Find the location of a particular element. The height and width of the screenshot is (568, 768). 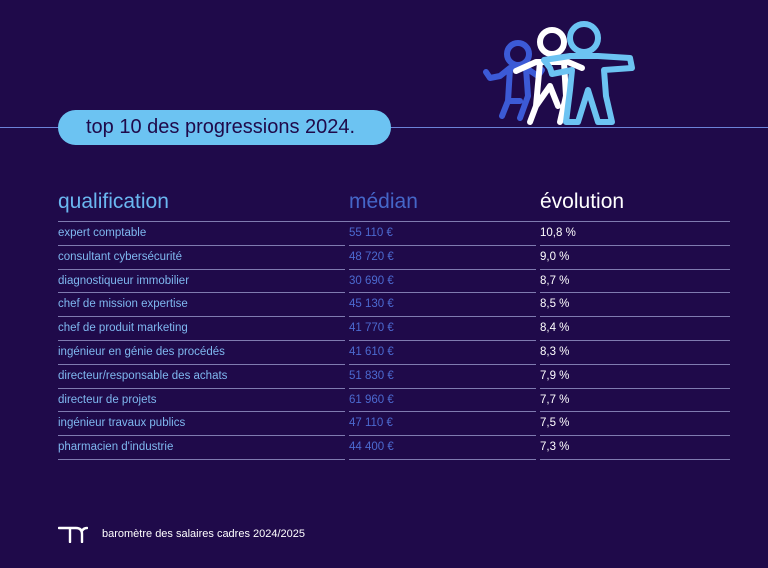

cell-median: 48 720 € is located at coordinates (371, 256).